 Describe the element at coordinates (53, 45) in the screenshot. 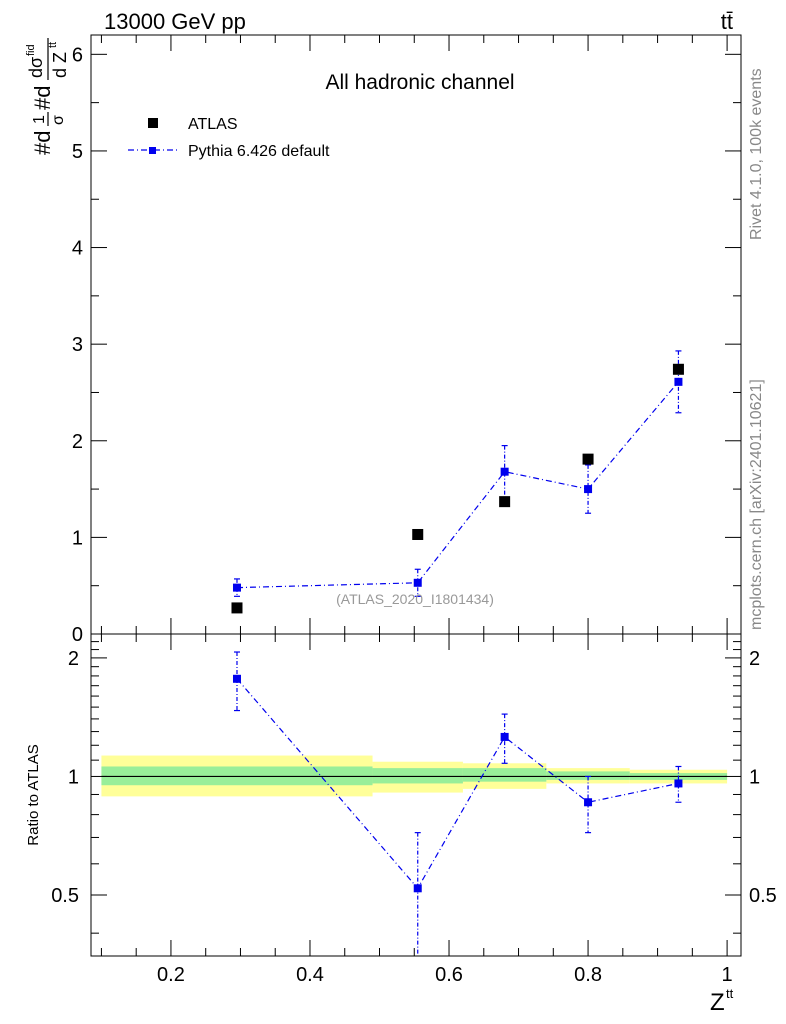

I see `ylabel-part-8: tt` at that location.